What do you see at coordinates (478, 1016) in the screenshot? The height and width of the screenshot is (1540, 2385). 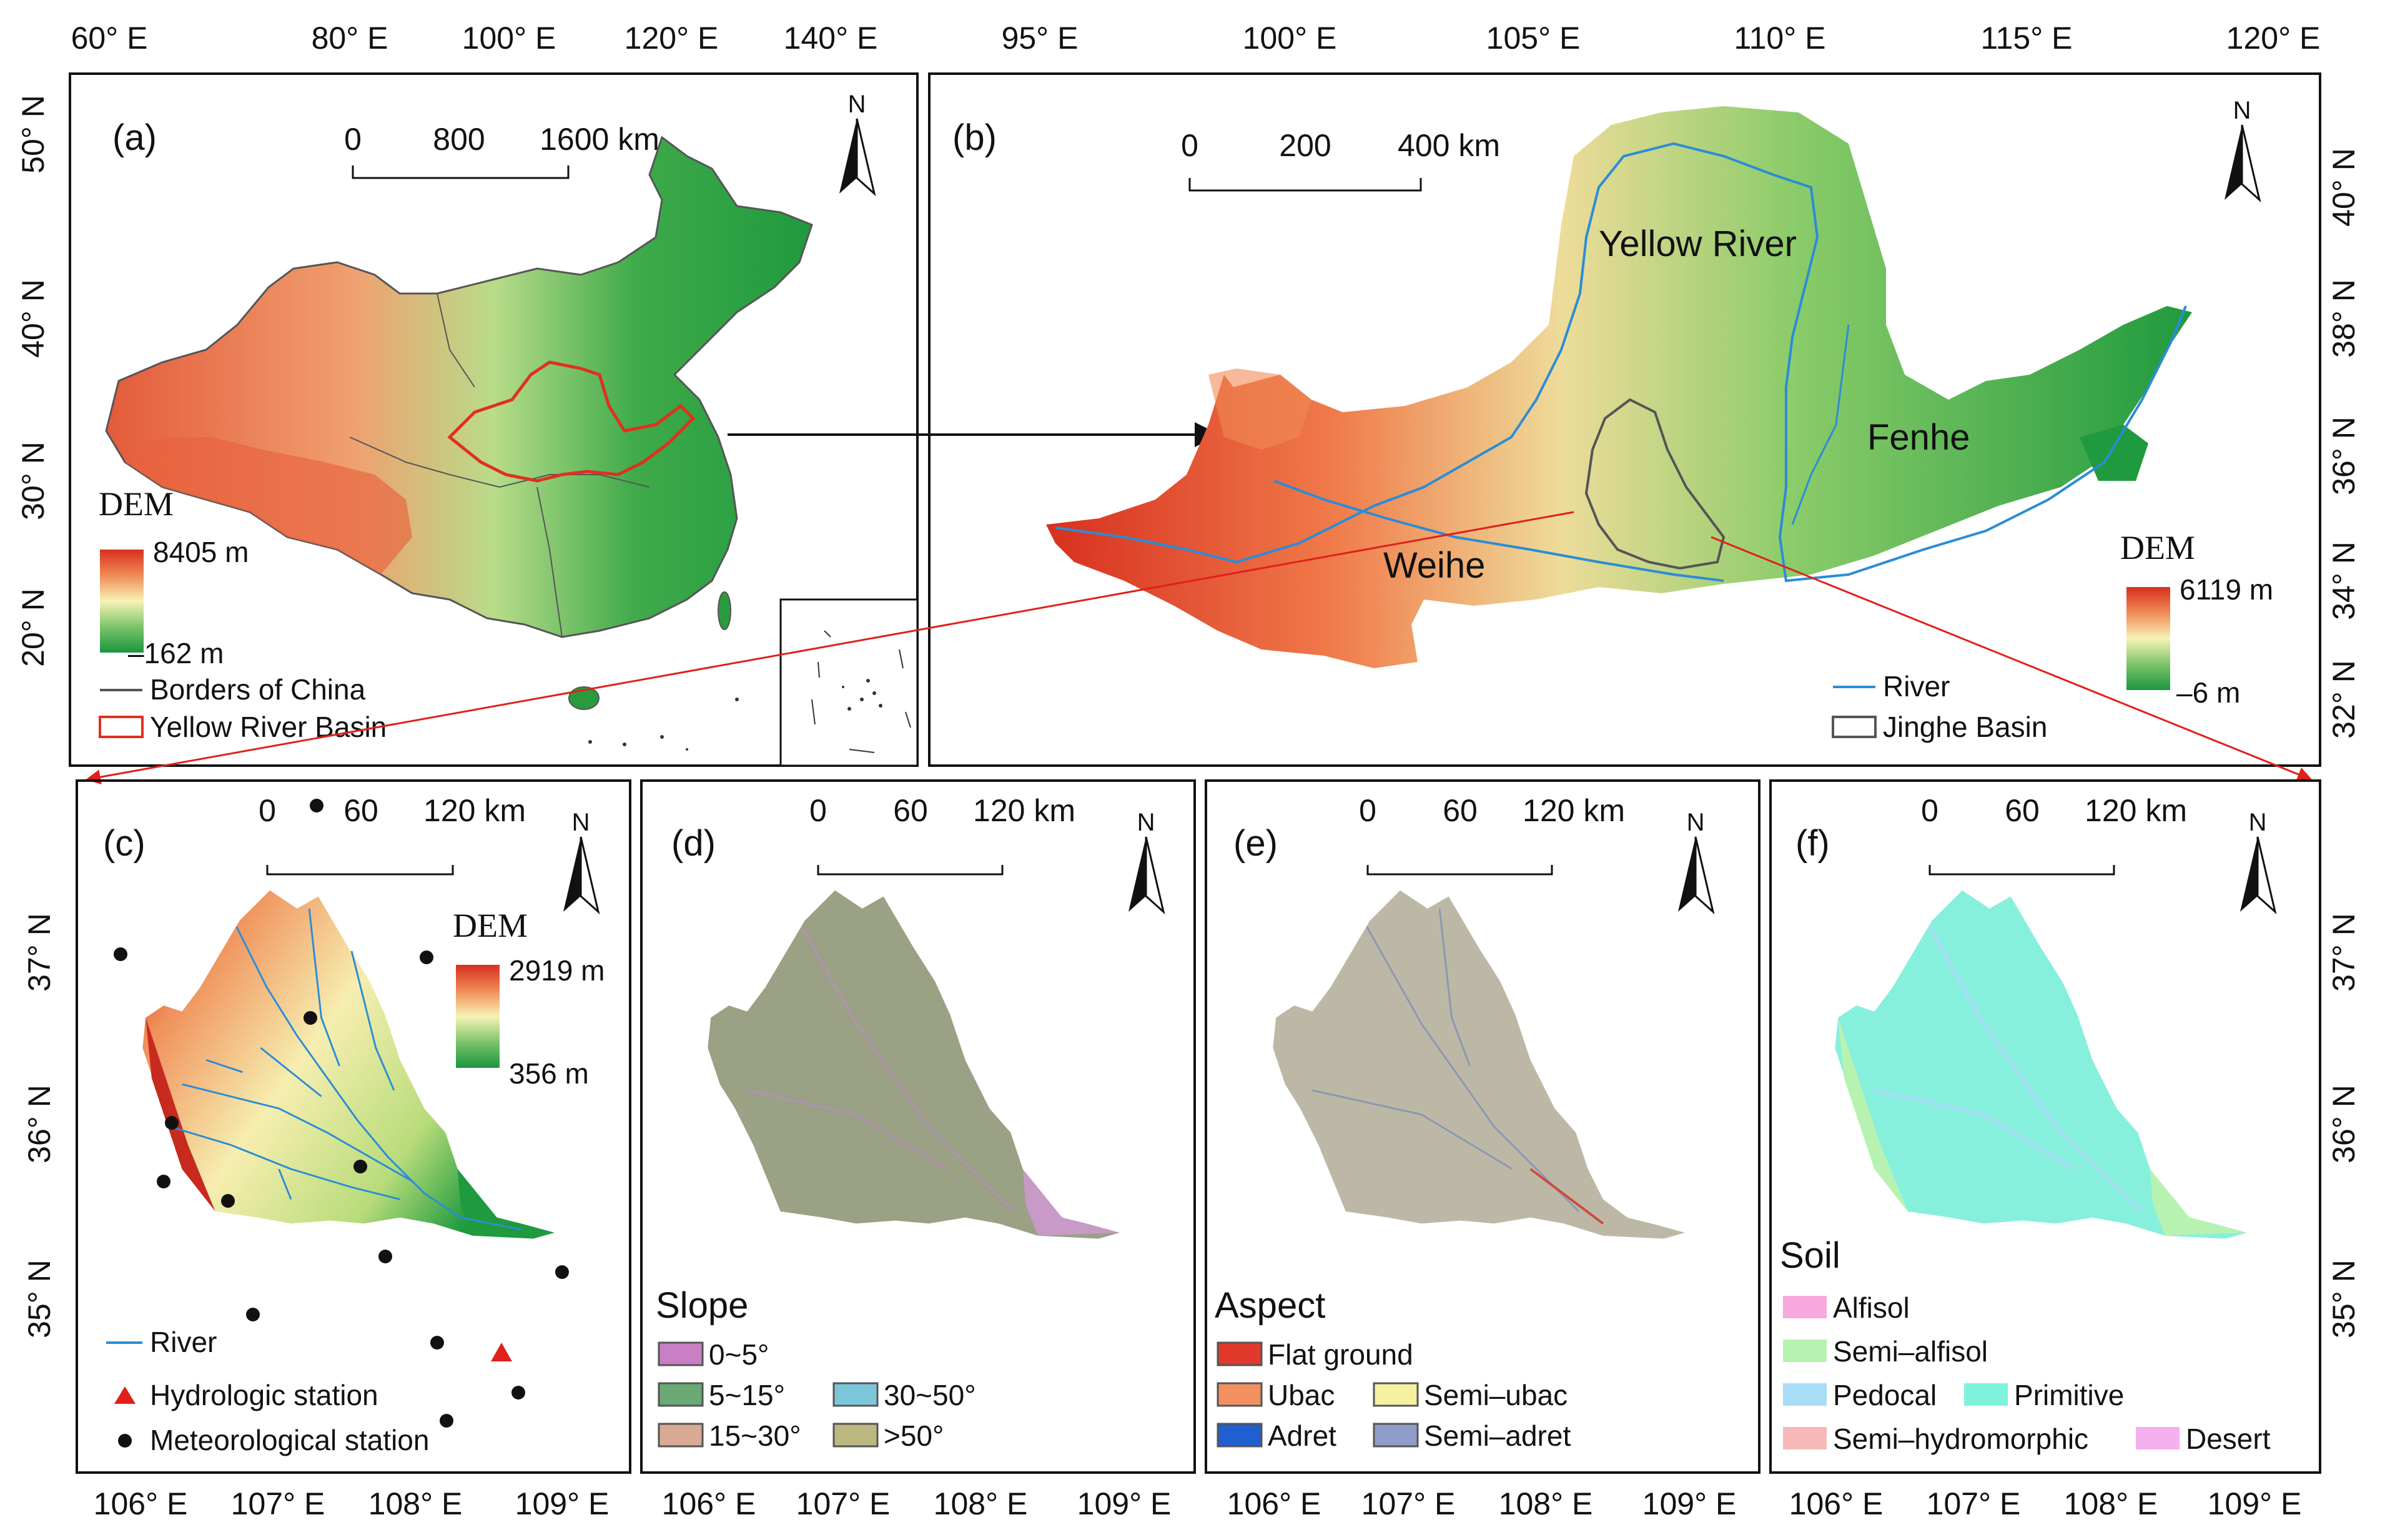 I see `dem-colorbar-c` at bounding box center [478, 1016].